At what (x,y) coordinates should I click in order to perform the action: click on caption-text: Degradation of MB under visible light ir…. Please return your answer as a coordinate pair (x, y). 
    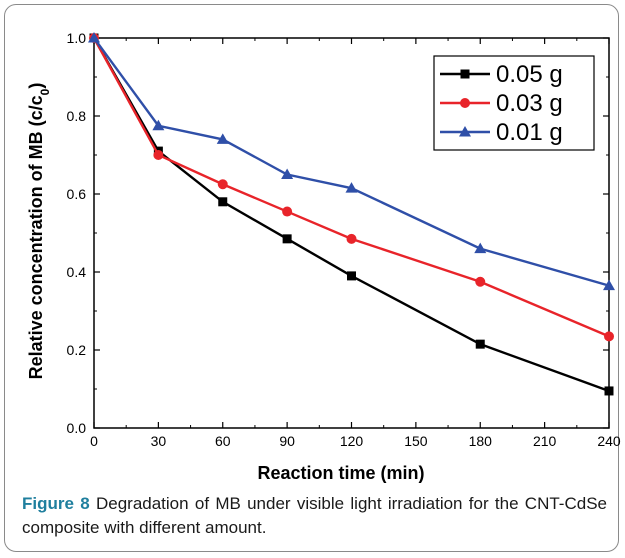
    Looking at the image, I should click on (314, 515).